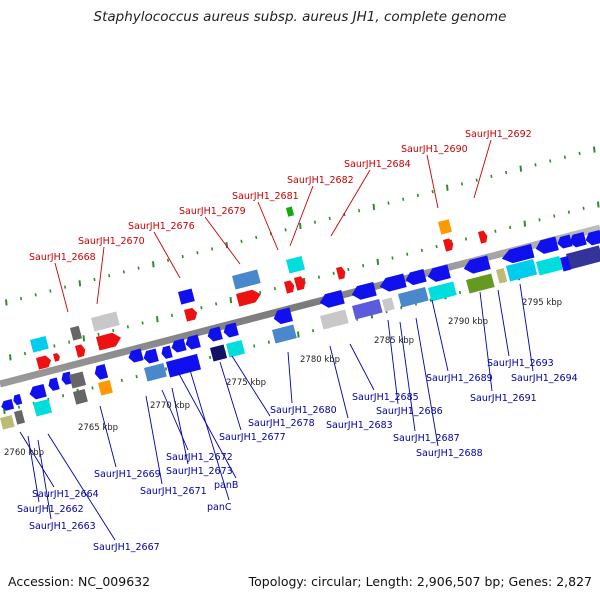  What do you see at coordinates (24, 453) in the screenshot?
I see `scale-label: 2760 kbp` at bounding box center [24, 453].